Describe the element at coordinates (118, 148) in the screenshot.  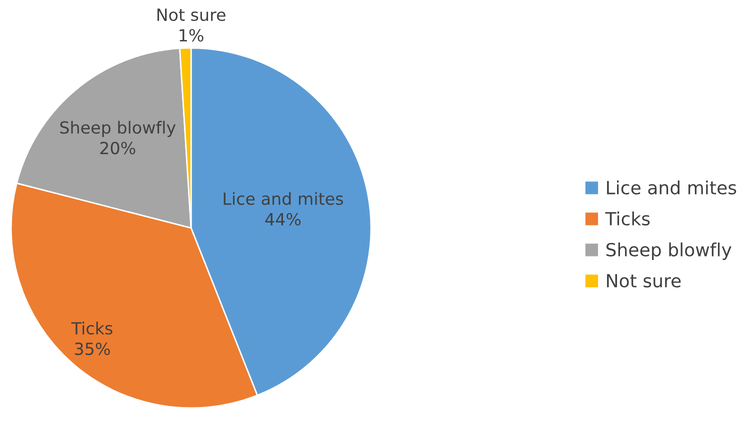
I see `data-label: 20%` at that location.